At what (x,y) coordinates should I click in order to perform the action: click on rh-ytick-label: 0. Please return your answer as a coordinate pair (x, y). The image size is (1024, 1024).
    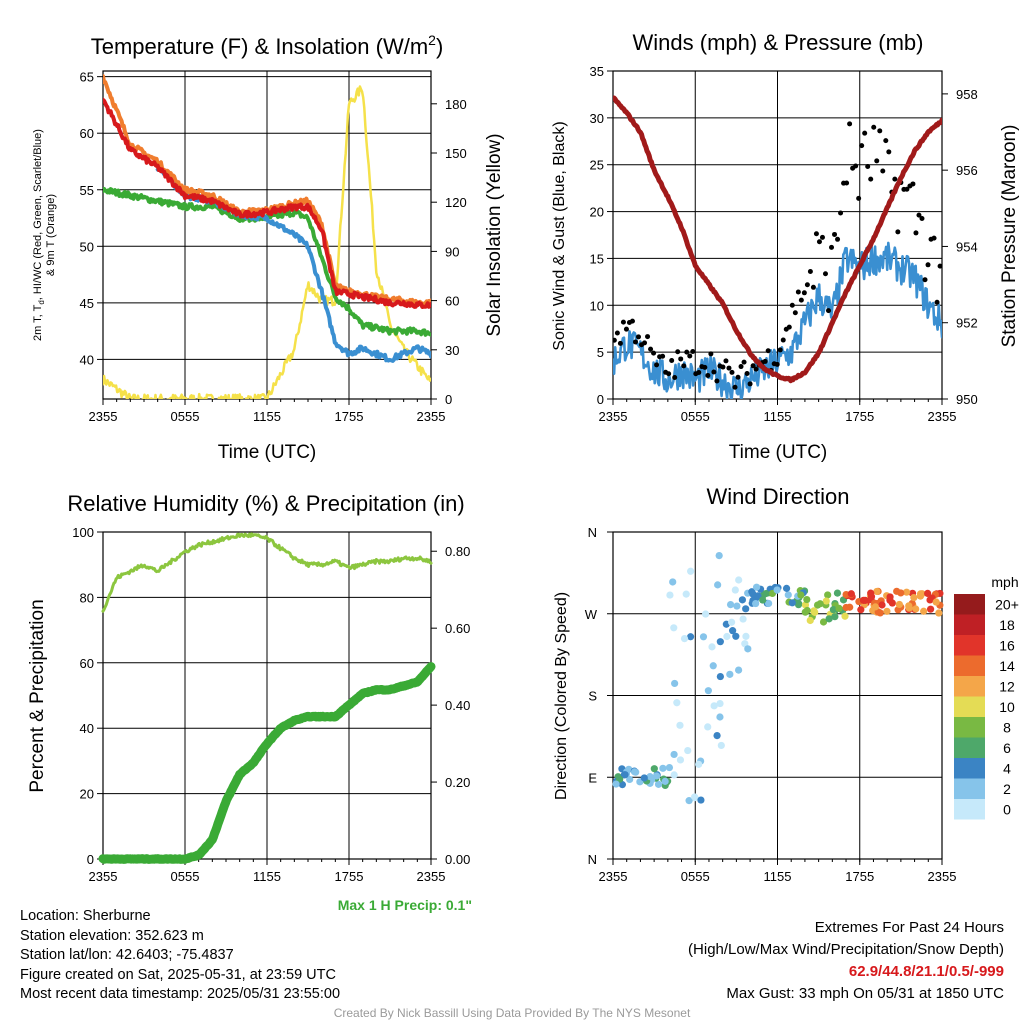
    Looking at the image, I should click on (90, 859).